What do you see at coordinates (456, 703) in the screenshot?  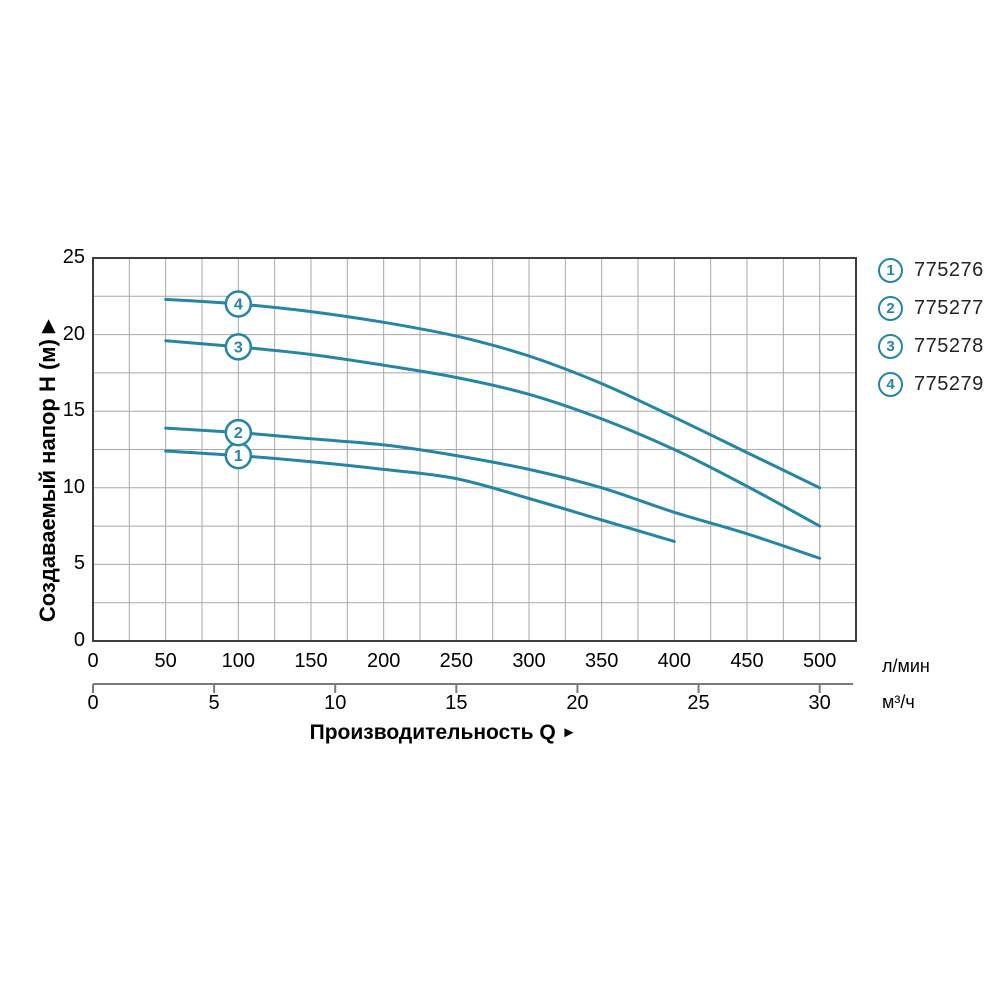 I see `x-secondary-tick-label: 15` at bounding box center [456, 703].